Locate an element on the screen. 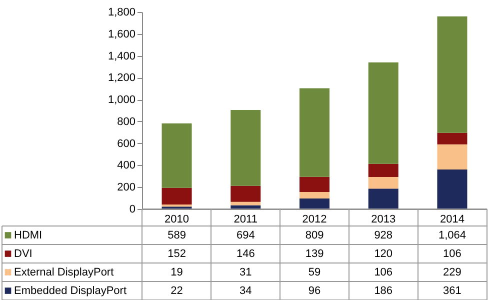 Image resolution: width=490 pixels, height=300 pixels. data-label: 31 is located at coordinates (246, 272).